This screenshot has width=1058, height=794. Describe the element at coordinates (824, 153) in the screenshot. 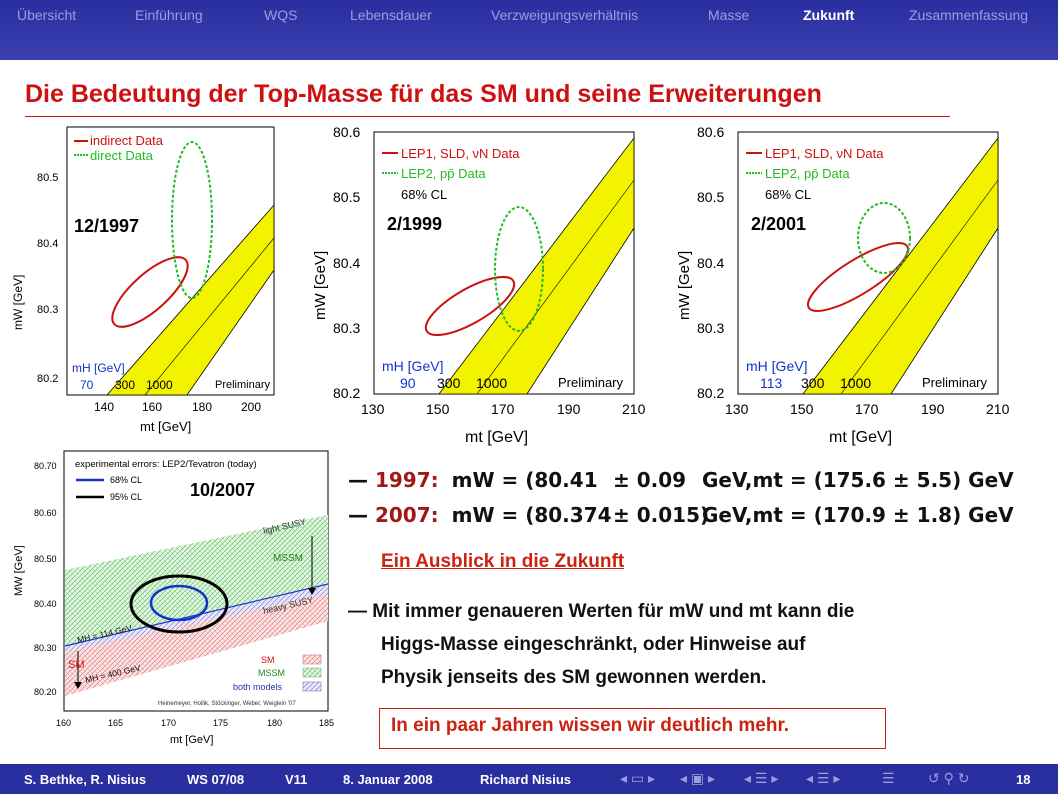

I see `p2001-legend-lep1: LEP1, SLD, νN Data` at that location.